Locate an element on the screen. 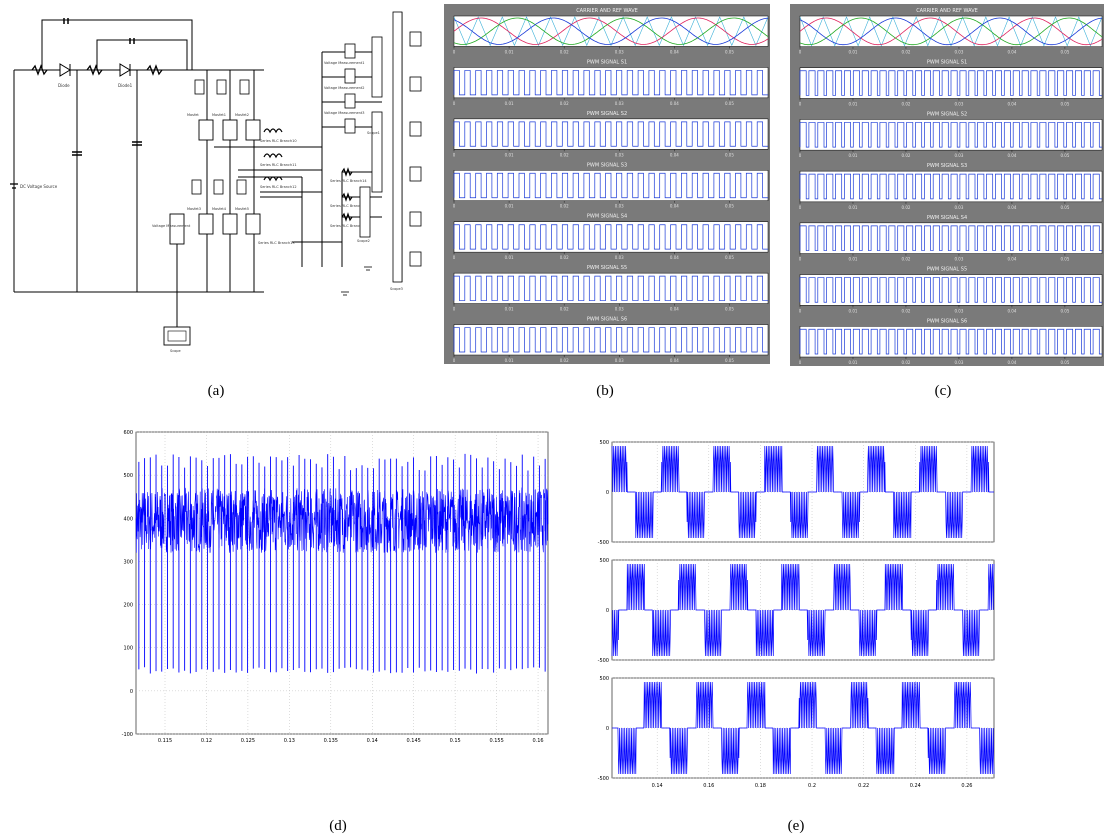 This screenshot has height=839, width=1104. x-tick-label: 0.155 is located at coordinates (496, 741).